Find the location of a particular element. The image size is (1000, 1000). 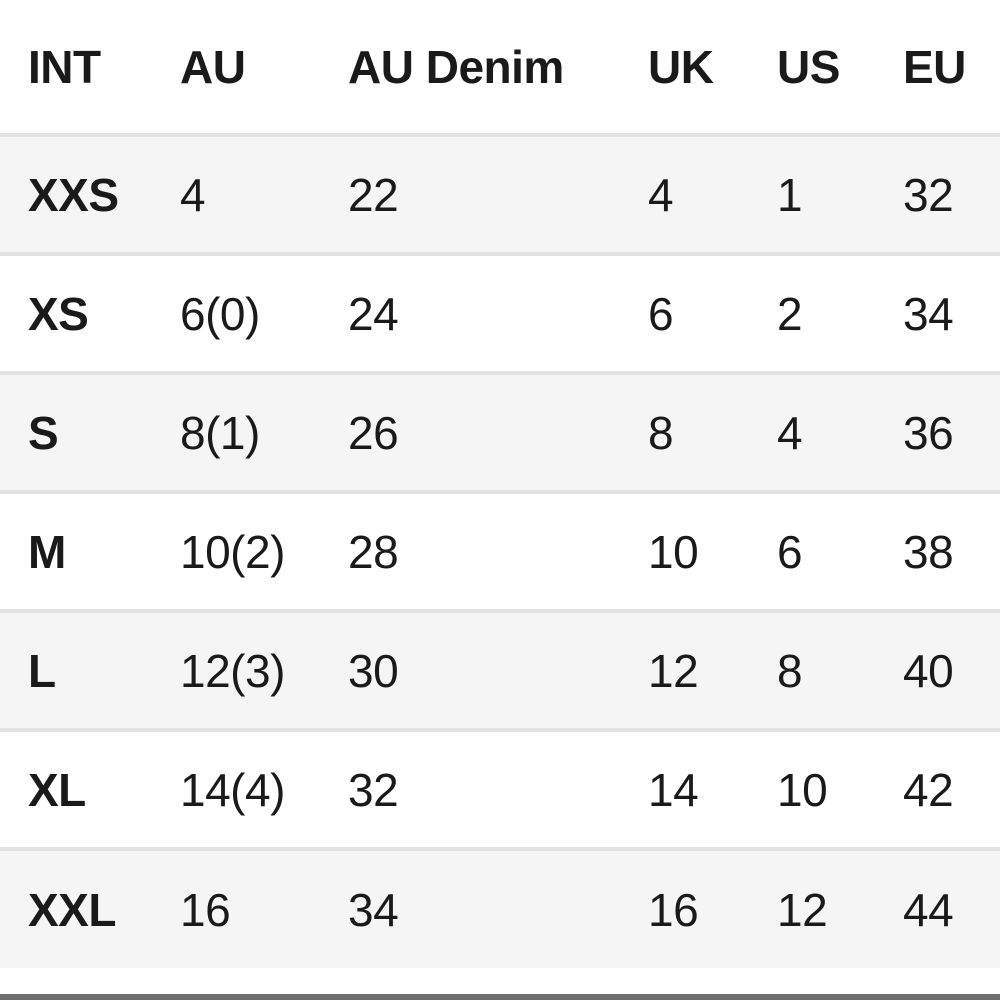

cell-s-eu: 36 is located at coordinates (928, 432).